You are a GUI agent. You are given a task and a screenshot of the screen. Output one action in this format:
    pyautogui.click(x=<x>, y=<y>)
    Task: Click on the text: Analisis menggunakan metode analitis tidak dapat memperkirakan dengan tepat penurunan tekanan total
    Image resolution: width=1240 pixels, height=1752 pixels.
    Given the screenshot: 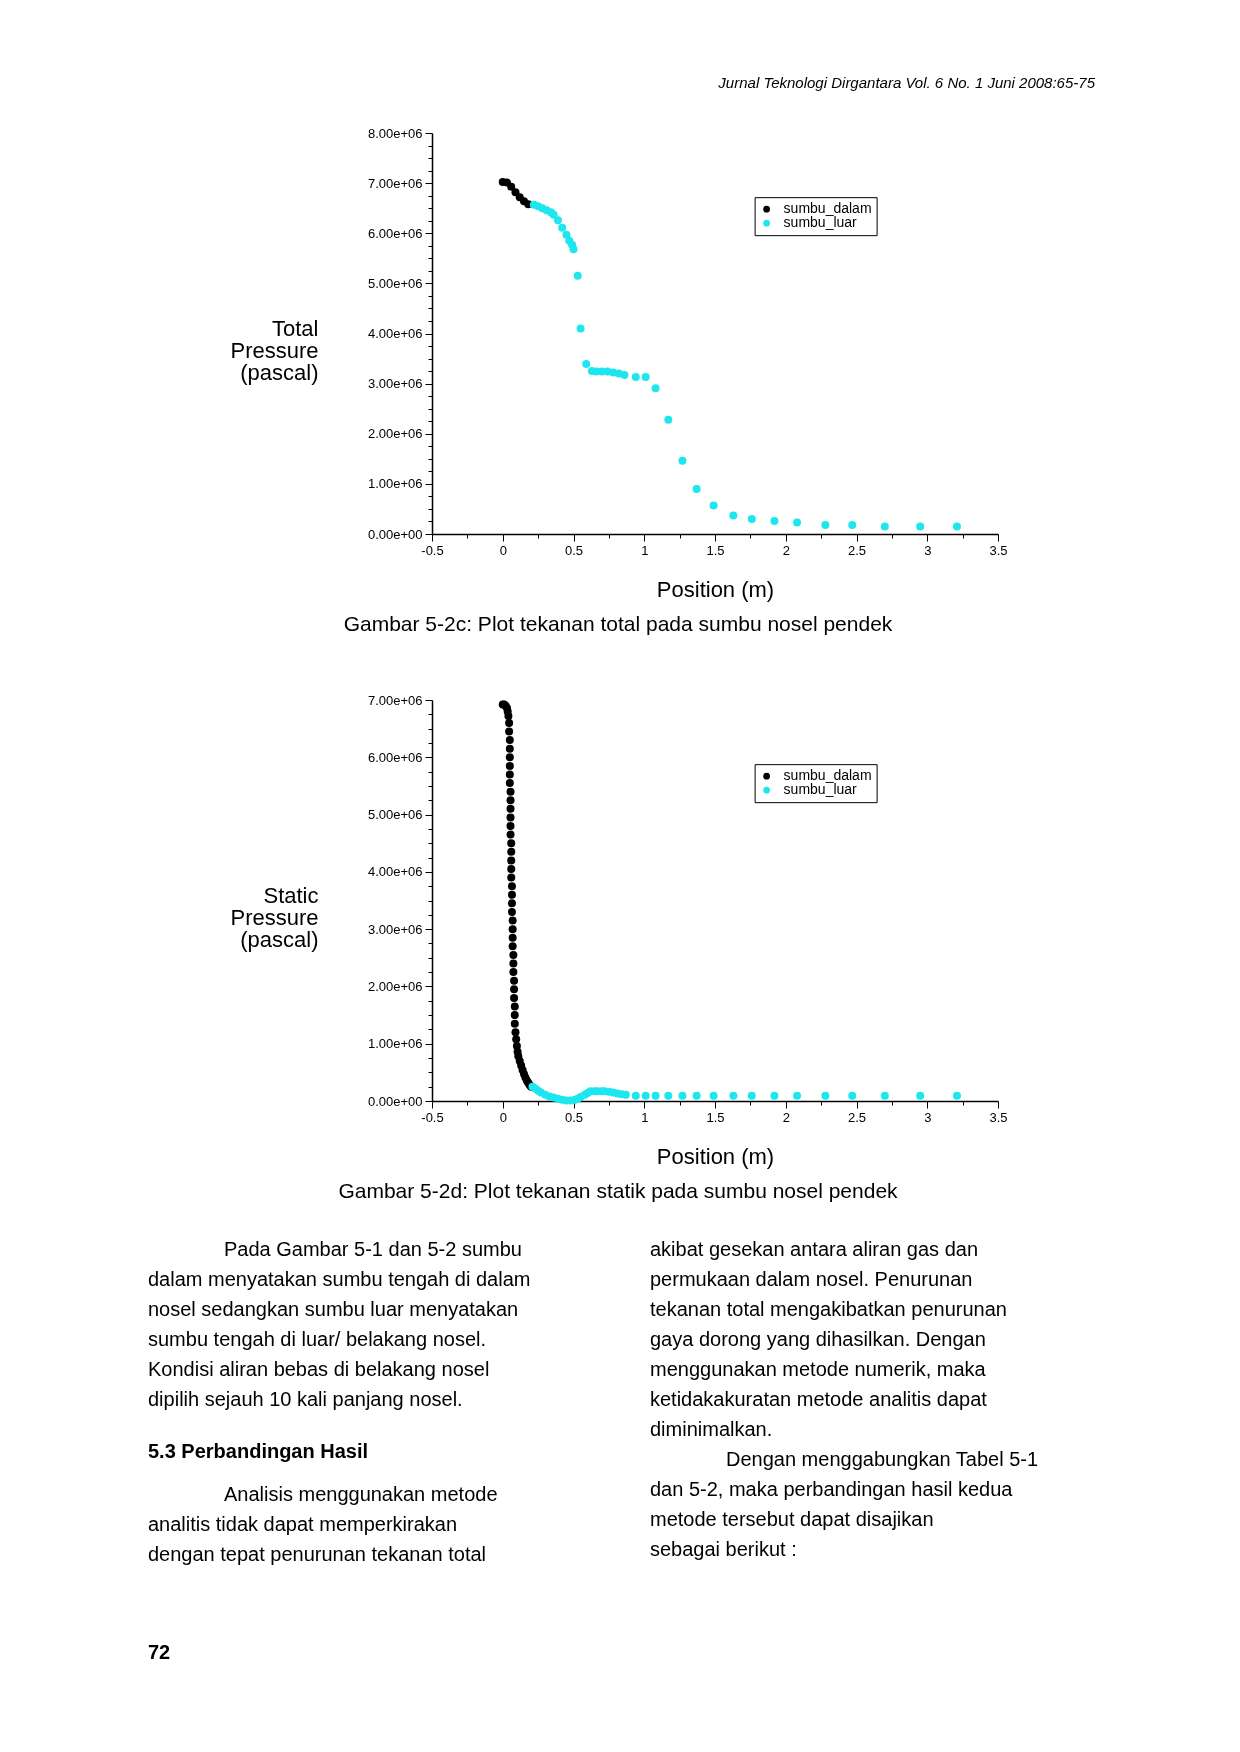 What is the action you would take?
    pyautogui.click(x=323, y=1524)
    